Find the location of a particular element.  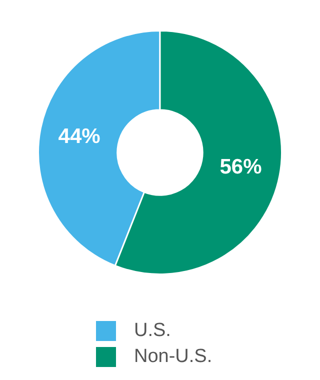

data-label: 44% is located at coordinates (79, 136).